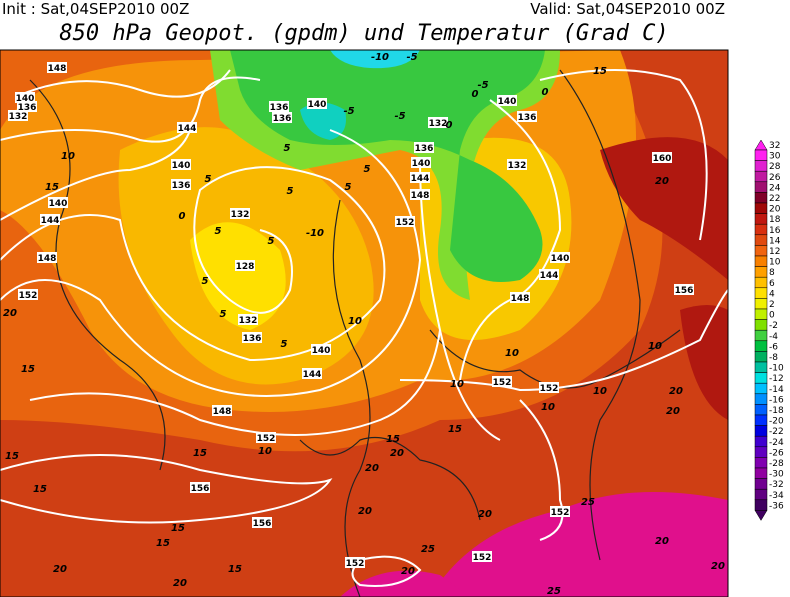  What do you see at coordinates (775, 188) in the screenshot?
I see `colorbar-label: 24` at bounding box center [775, 188].